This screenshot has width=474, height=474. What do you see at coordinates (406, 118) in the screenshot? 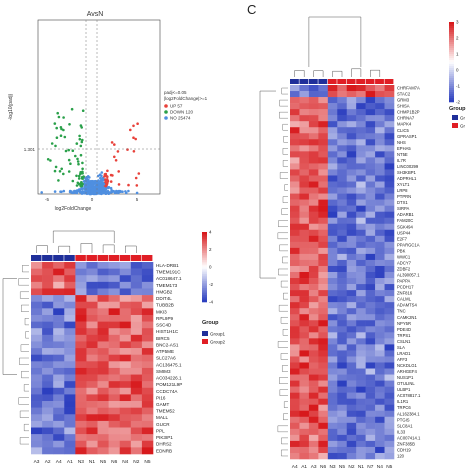
I see `gene-label: CHRNA7` at bounding box center [406, 118].